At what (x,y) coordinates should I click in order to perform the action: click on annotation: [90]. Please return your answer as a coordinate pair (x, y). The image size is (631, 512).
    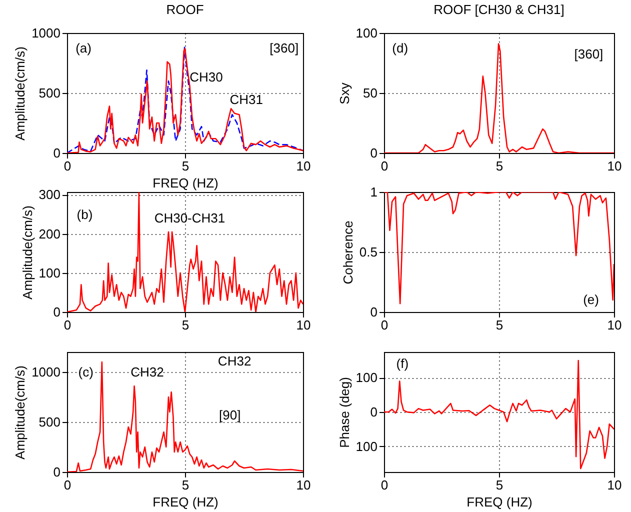
    Looking at the image, I should click on (229, 415).